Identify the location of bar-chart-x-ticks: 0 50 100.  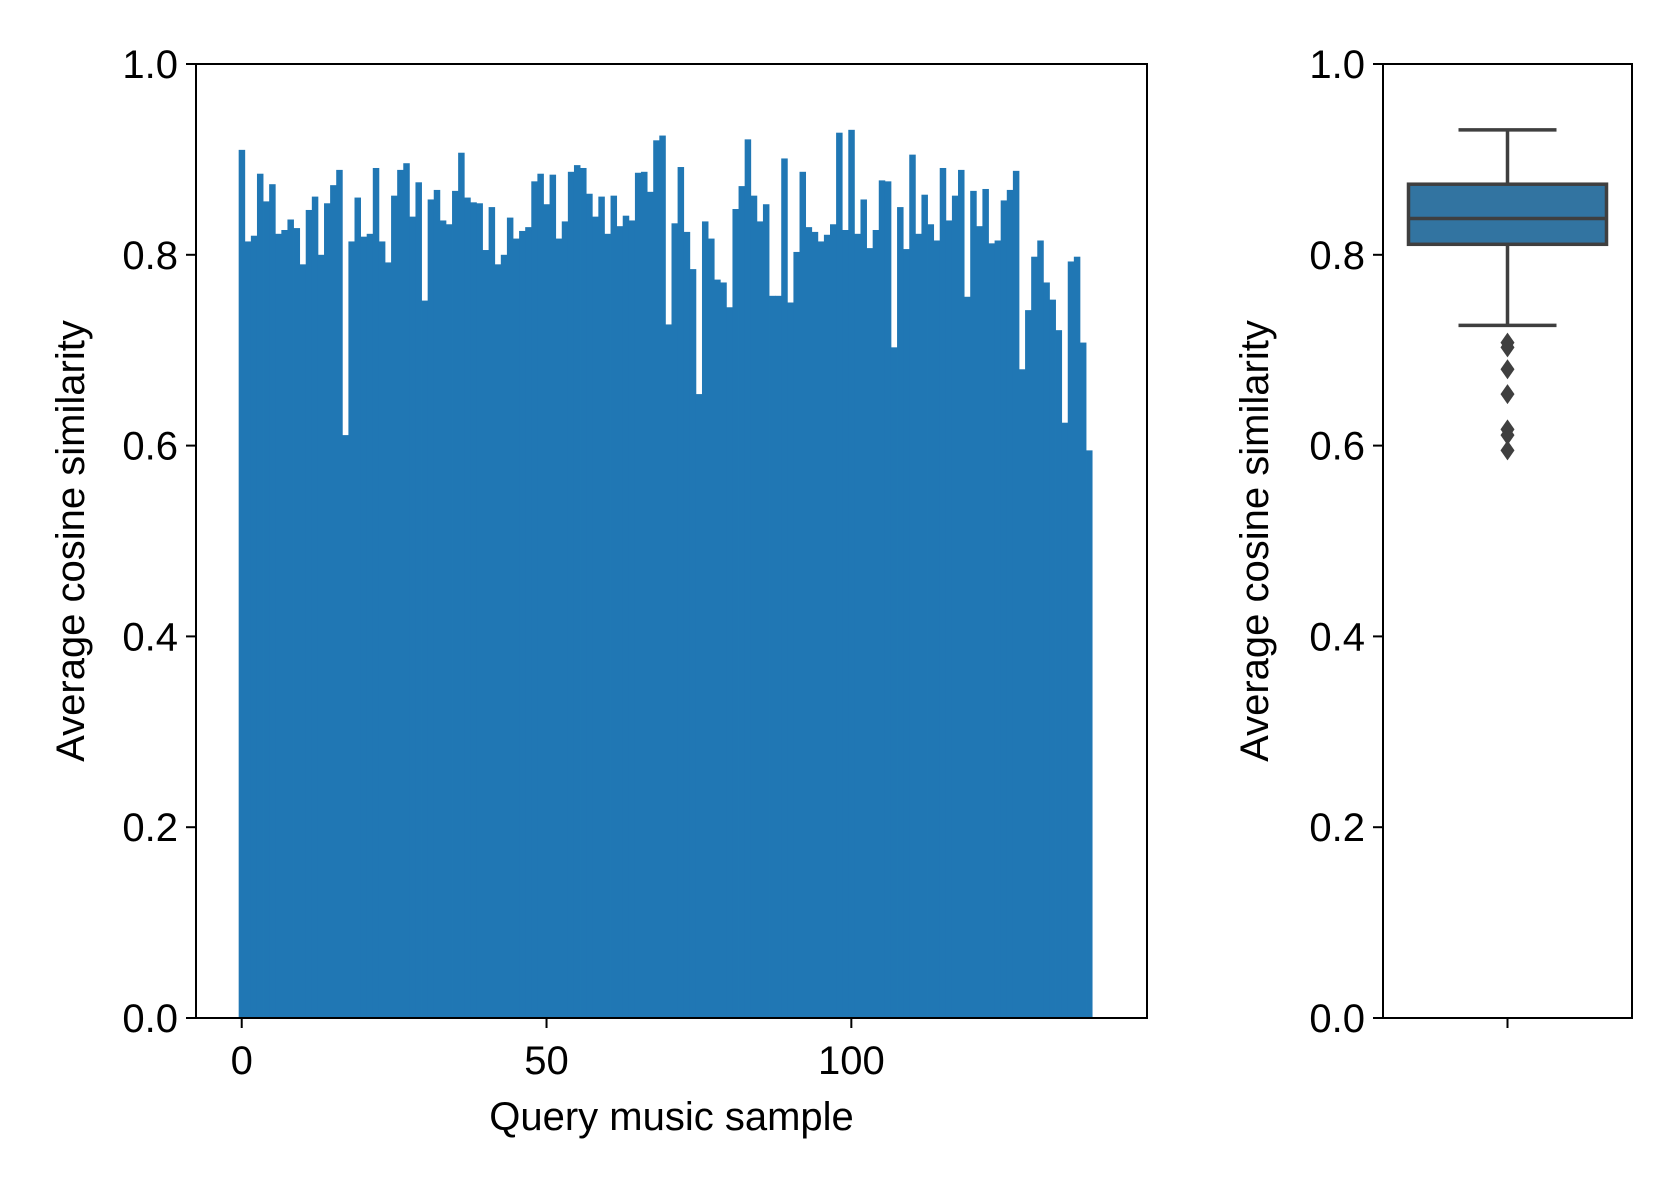
(558, 1050).